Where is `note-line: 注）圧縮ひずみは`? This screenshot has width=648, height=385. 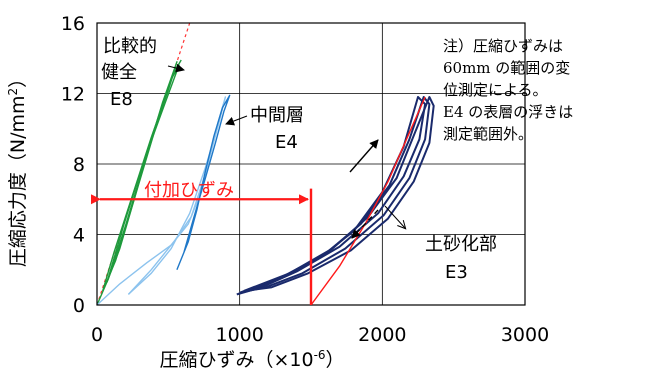
note-line: 注）圧縮ひずみは is located at coordinates (503, 46).